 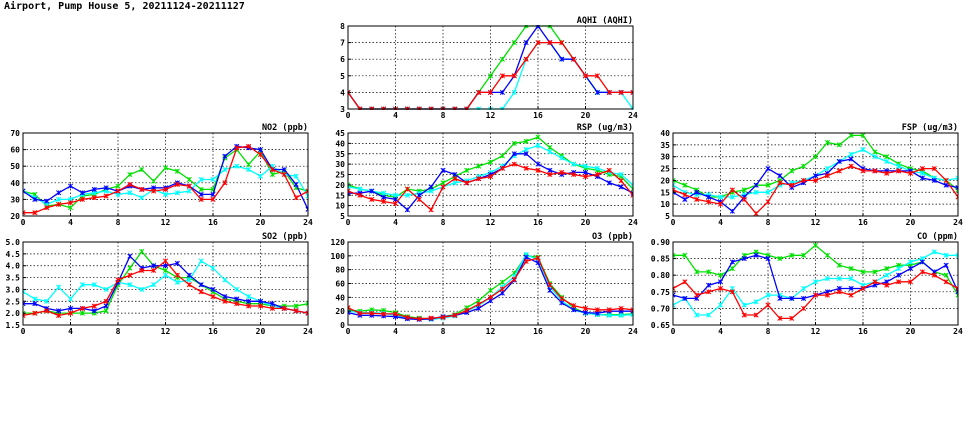 I want to click on x-tick-label: 16, so click(x=863, y=331).